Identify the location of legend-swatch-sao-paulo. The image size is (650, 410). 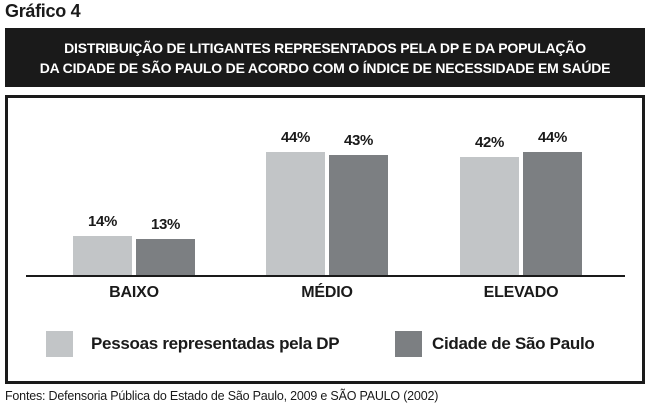
(408, 344).